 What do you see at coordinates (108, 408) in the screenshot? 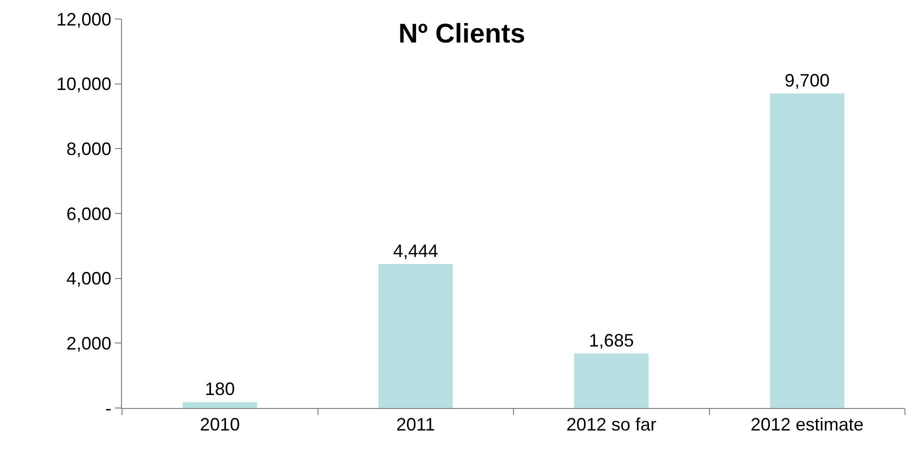
I see `y-tick-label: -` at bounding box center [108, 408].